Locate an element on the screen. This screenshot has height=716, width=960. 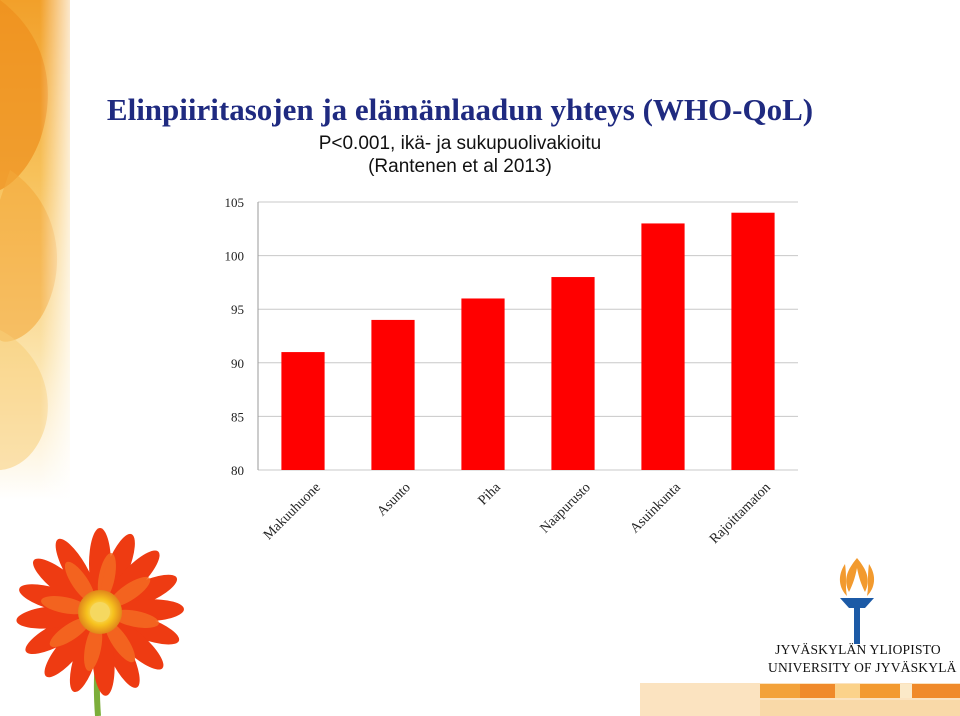
bar-piha is located at coordinates (483, 384).